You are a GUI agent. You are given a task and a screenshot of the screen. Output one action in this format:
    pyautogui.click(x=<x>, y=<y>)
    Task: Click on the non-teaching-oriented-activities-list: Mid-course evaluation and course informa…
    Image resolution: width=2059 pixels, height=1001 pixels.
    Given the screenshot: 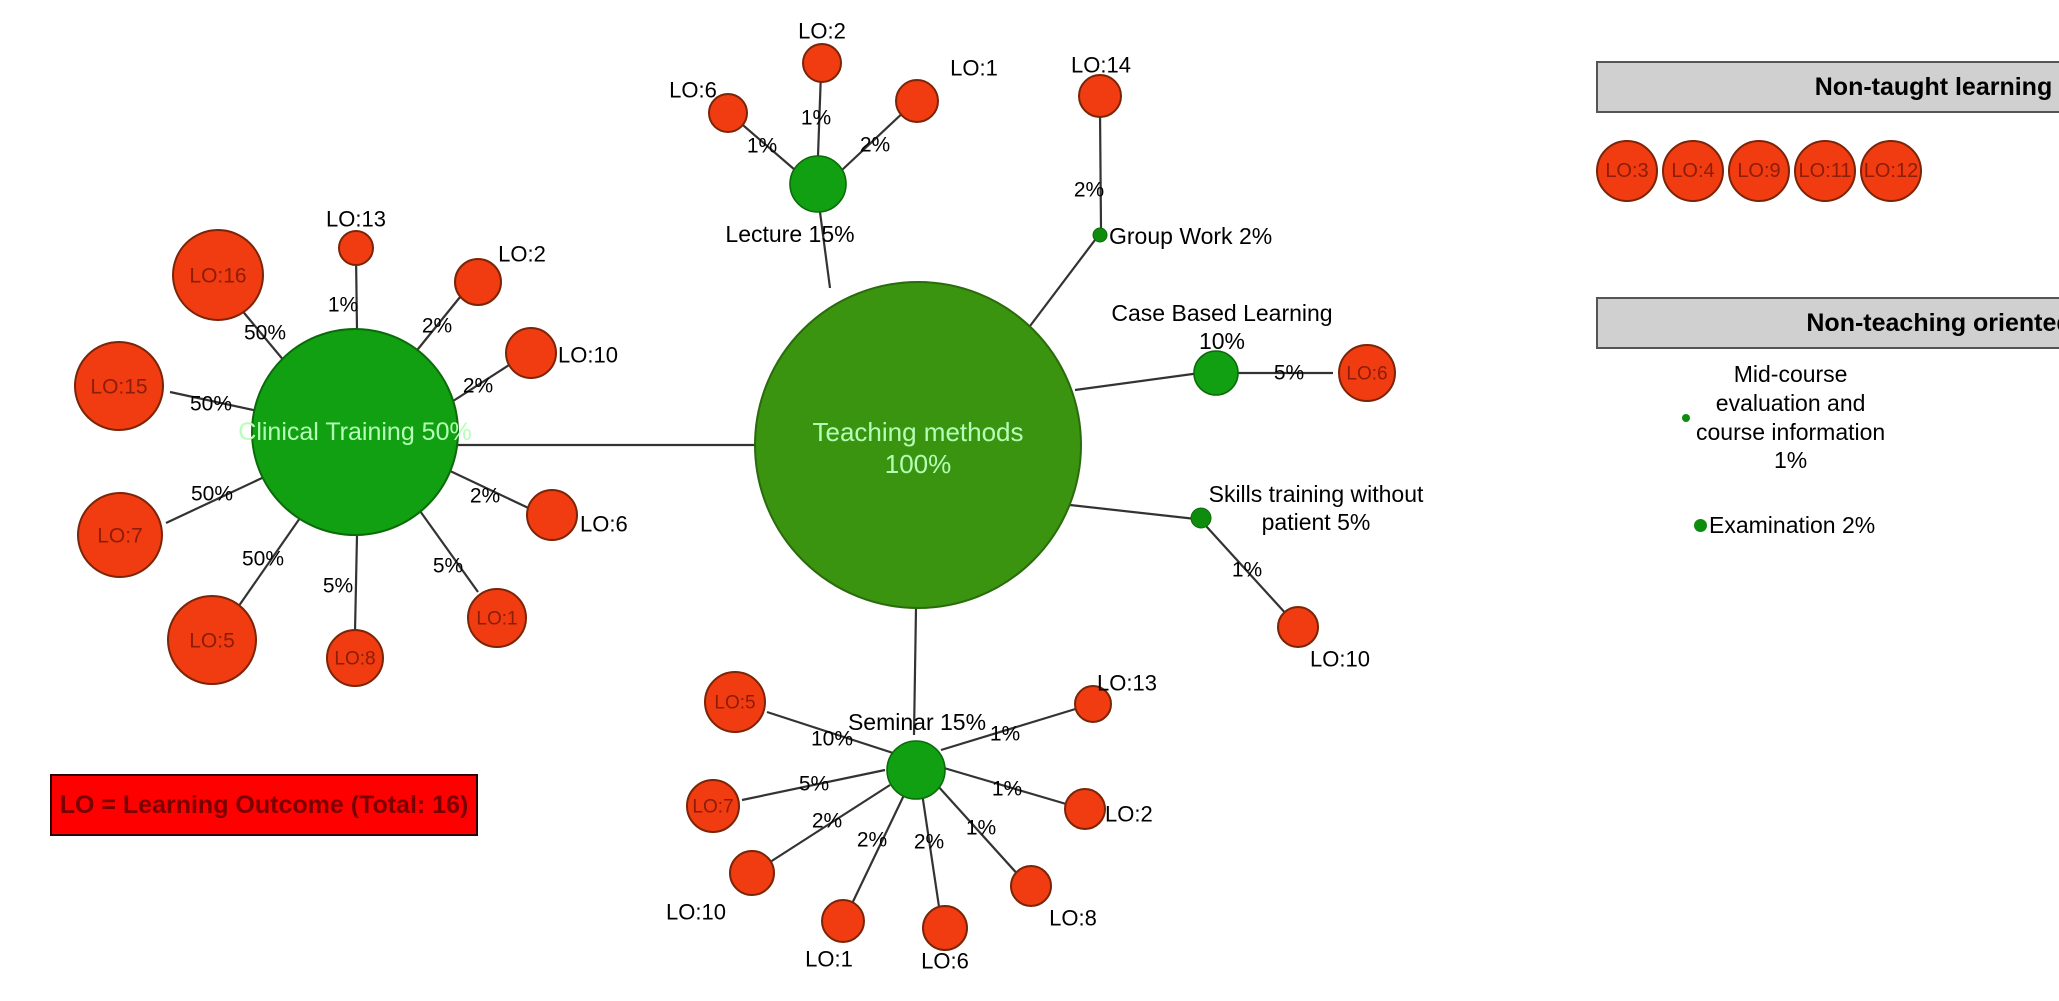 What is the action you would take?
    pyautogui.click(x=1827, y=450)
    